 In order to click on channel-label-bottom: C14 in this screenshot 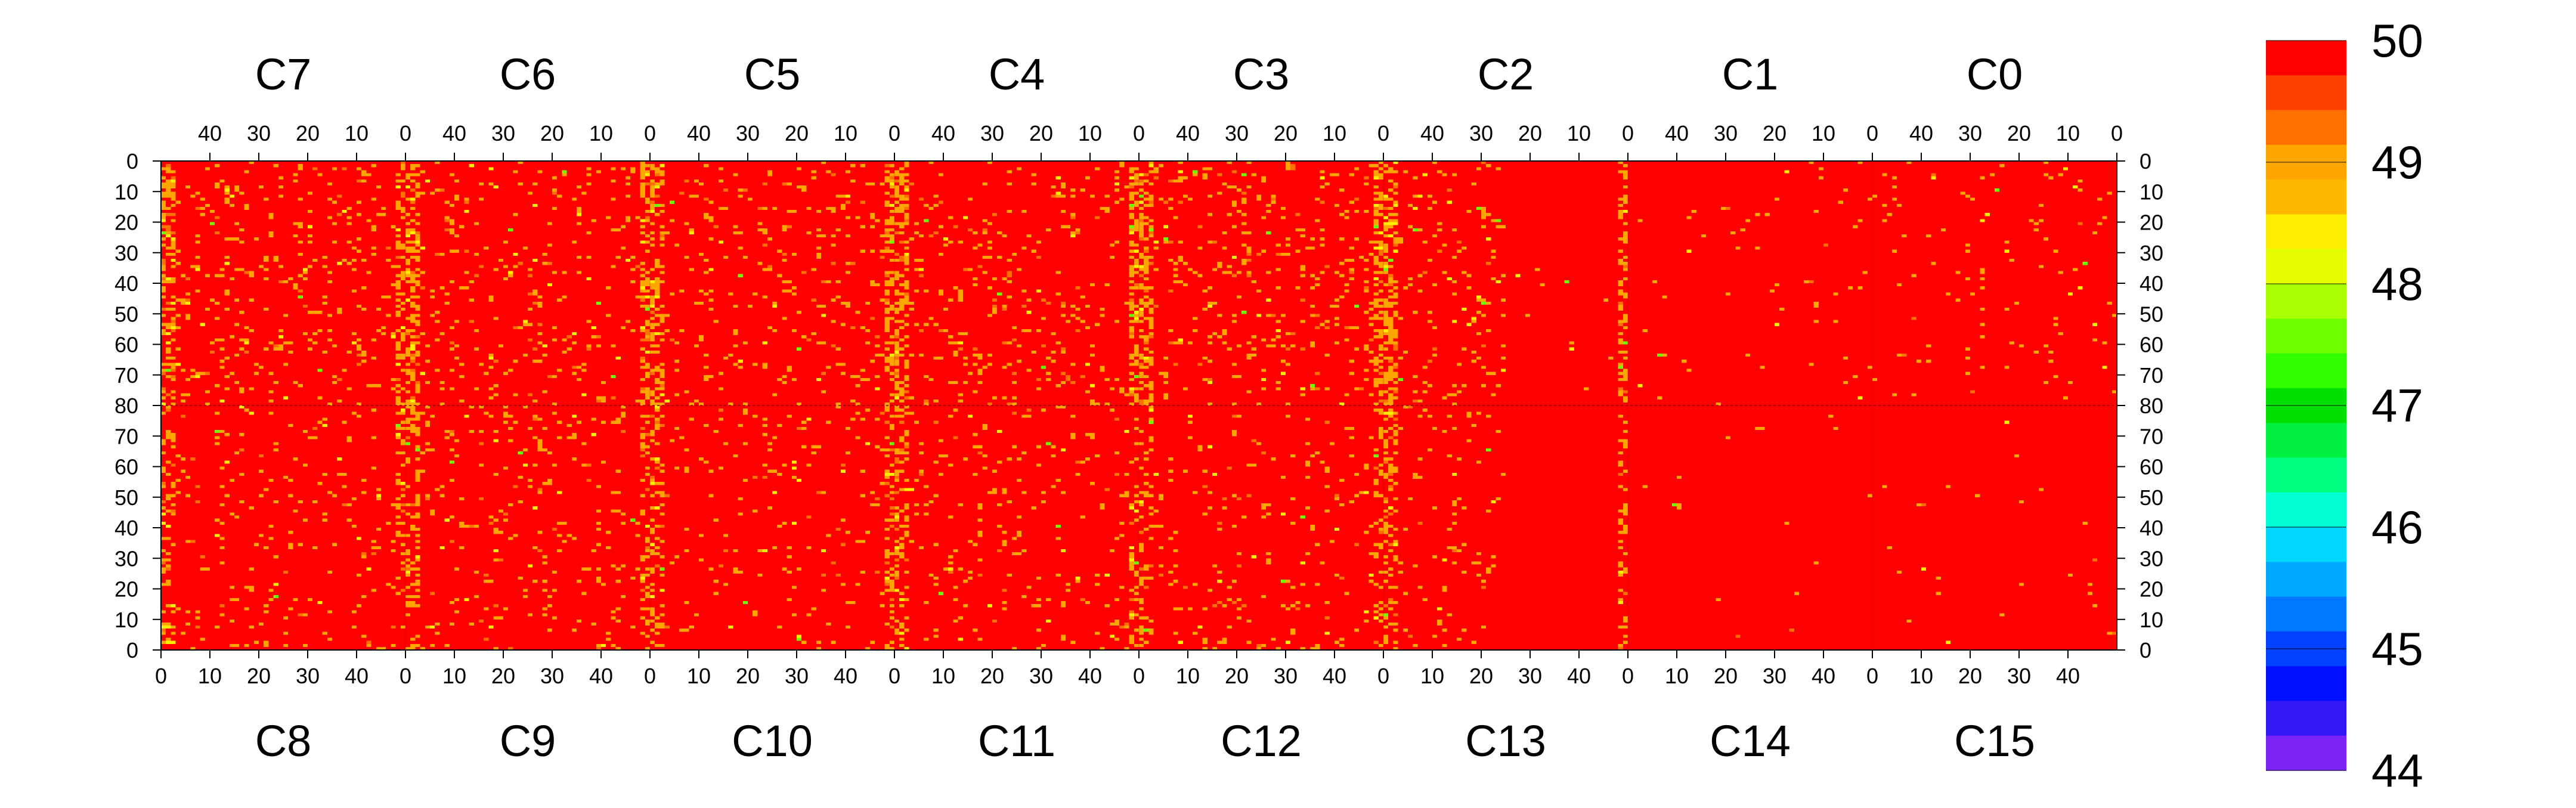, I will do `click(1750, 741)`.